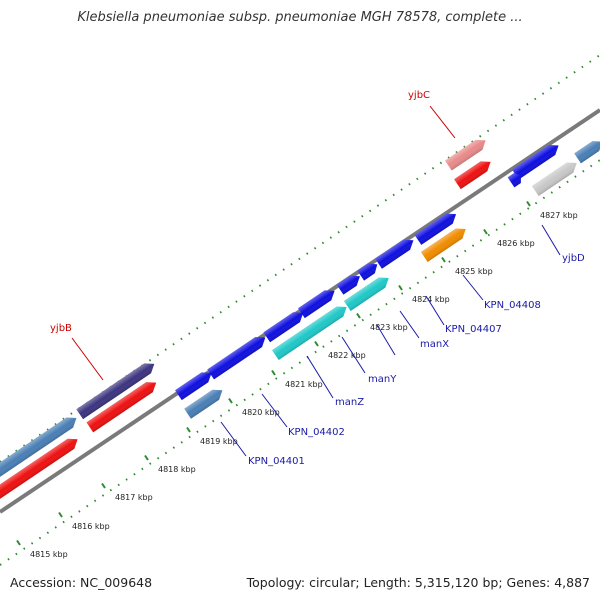 The image size is (600, 600). I want to click on scale-tick-label: 4815 kbp, so click(49, 554).